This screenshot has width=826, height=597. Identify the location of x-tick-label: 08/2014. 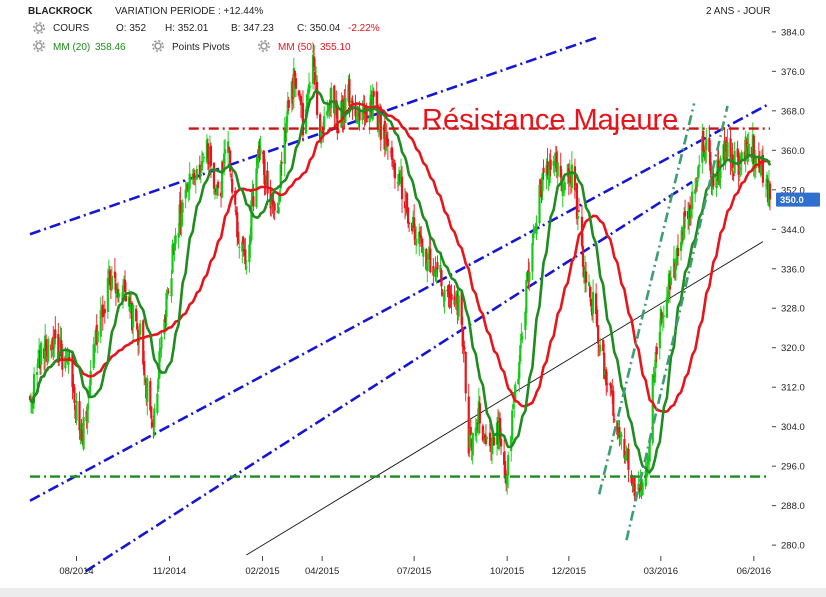
(76, 571).